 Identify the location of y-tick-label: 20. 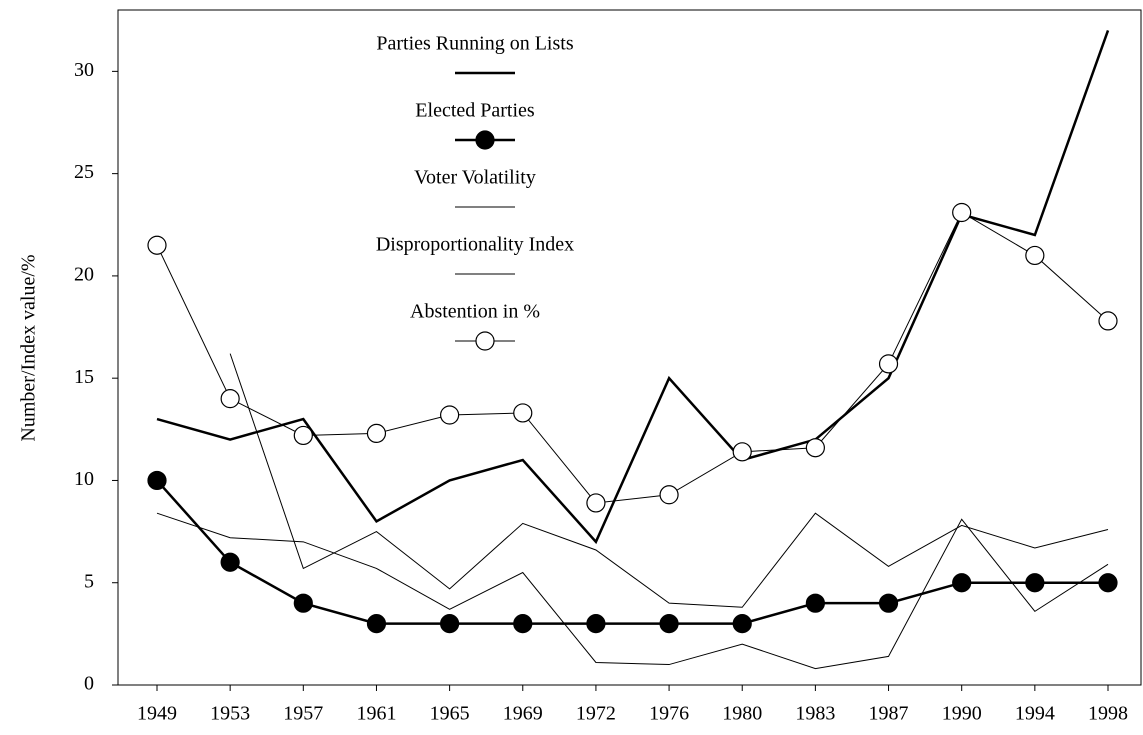
(84, 275).